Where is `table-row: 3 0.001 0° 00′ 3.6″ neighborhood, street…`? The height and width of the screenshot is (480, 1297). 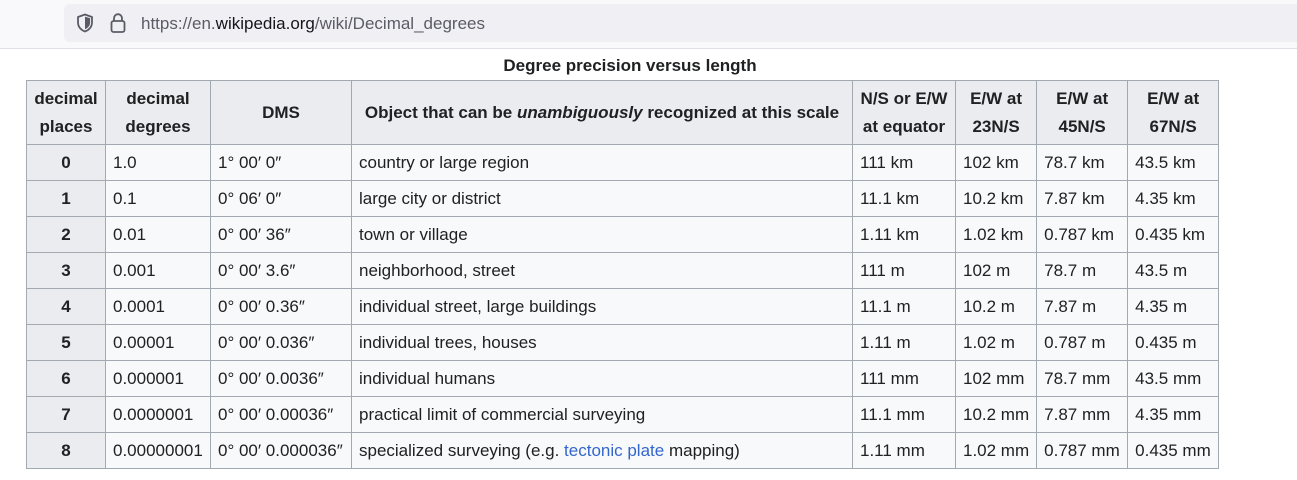
table-row: 3 0.001 0° 00′ 3.6″ neighborhood, street… is located at coordinates (623, 270).